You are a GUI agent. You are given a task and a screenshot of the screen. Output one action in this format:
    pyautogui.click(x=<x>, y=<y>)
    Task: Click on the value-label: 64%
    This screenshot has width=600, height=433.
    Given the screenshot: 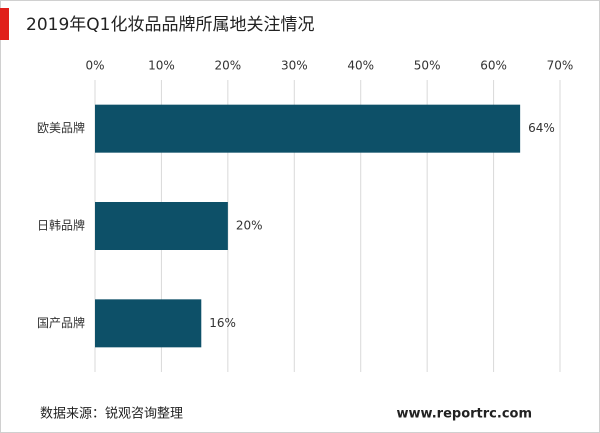 What is the action you would take?
    pyautogui.click(x=541, y=128)
    